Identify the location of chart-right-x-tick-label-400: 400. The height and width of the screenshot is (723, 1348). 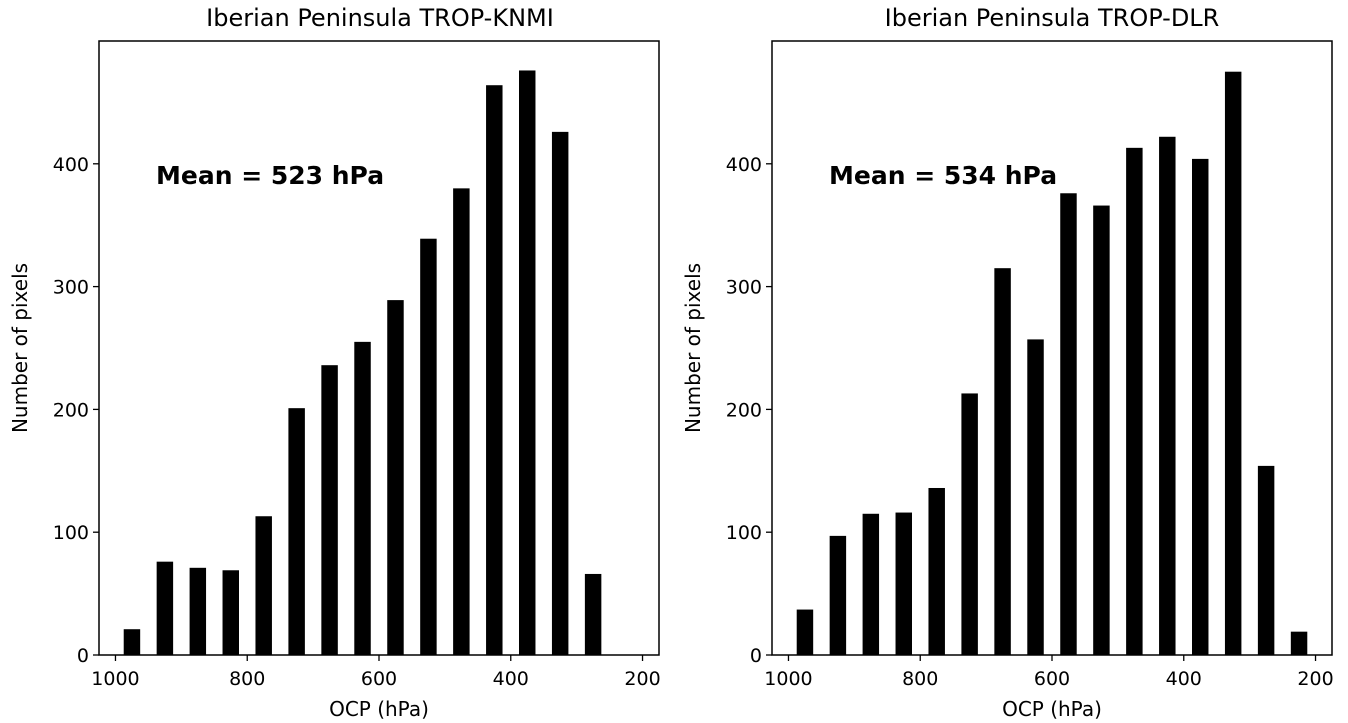
(1184, 679).